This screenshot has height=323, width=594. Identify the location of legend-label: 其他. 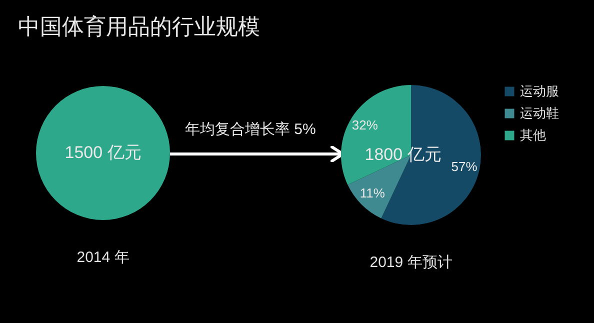
(533, 135).